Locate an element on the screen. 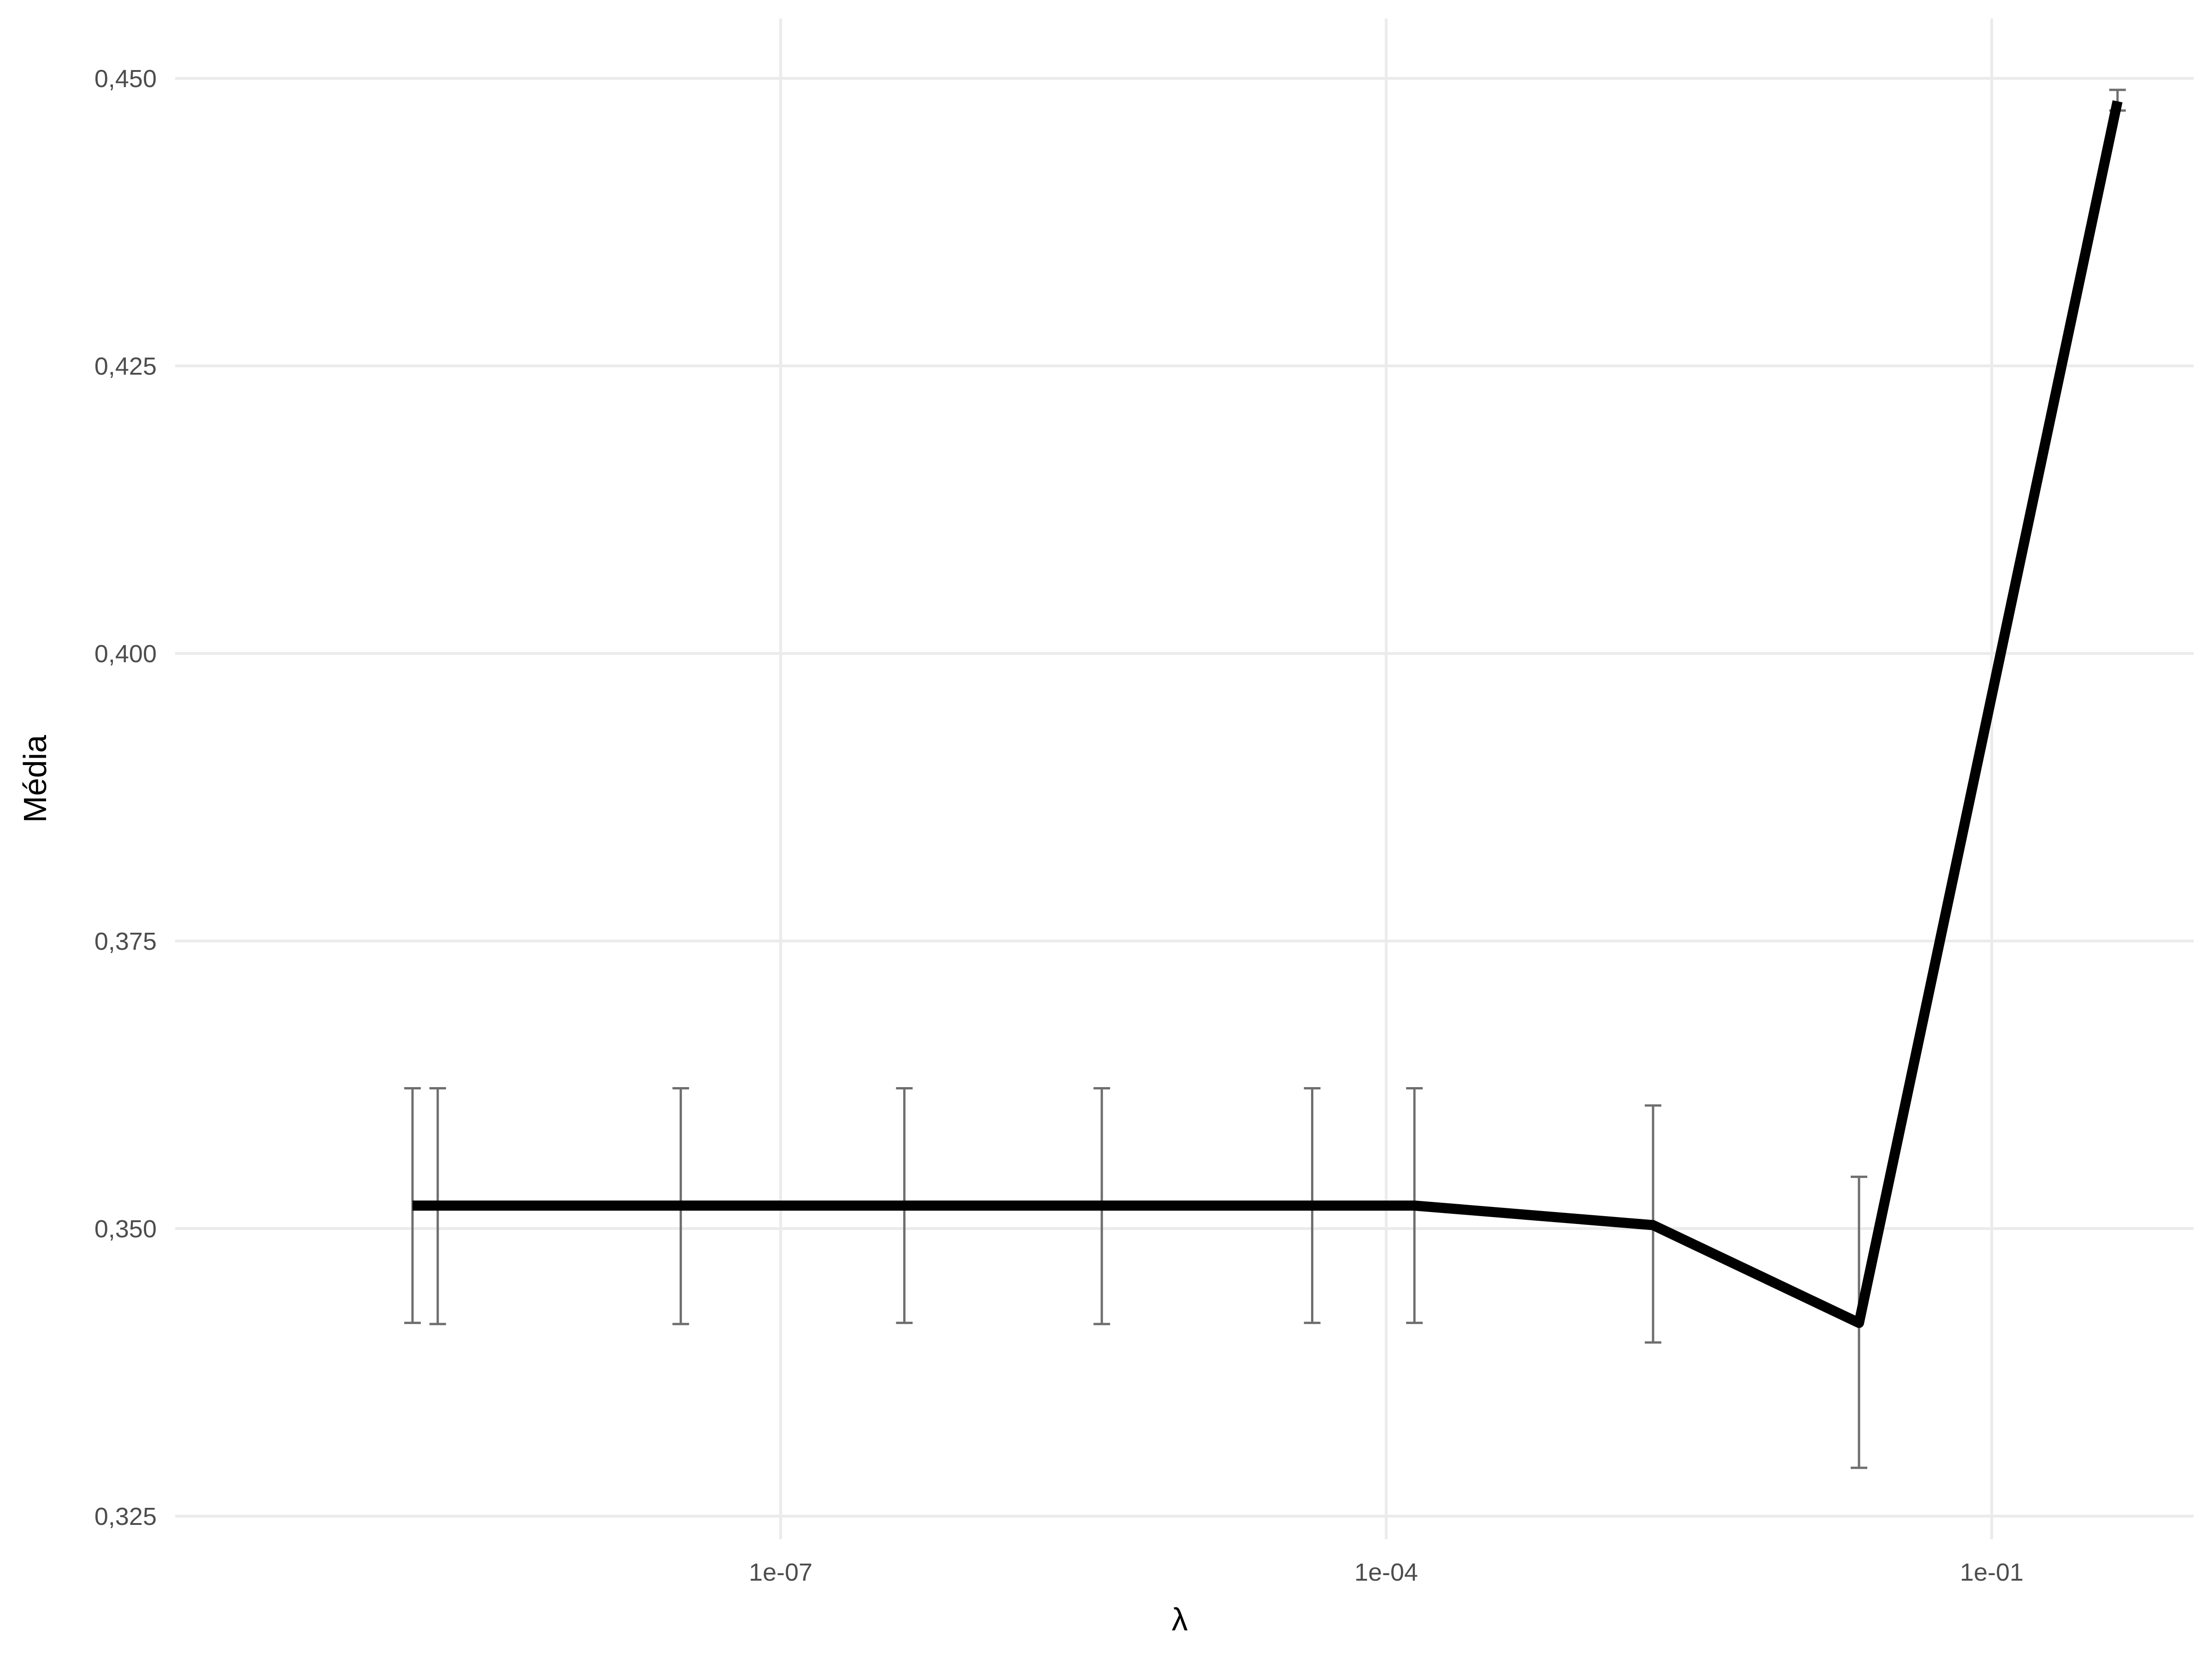 The image size is (2212, 1659). y-tick-label: 0,450 is located at coordinates (125, 79).